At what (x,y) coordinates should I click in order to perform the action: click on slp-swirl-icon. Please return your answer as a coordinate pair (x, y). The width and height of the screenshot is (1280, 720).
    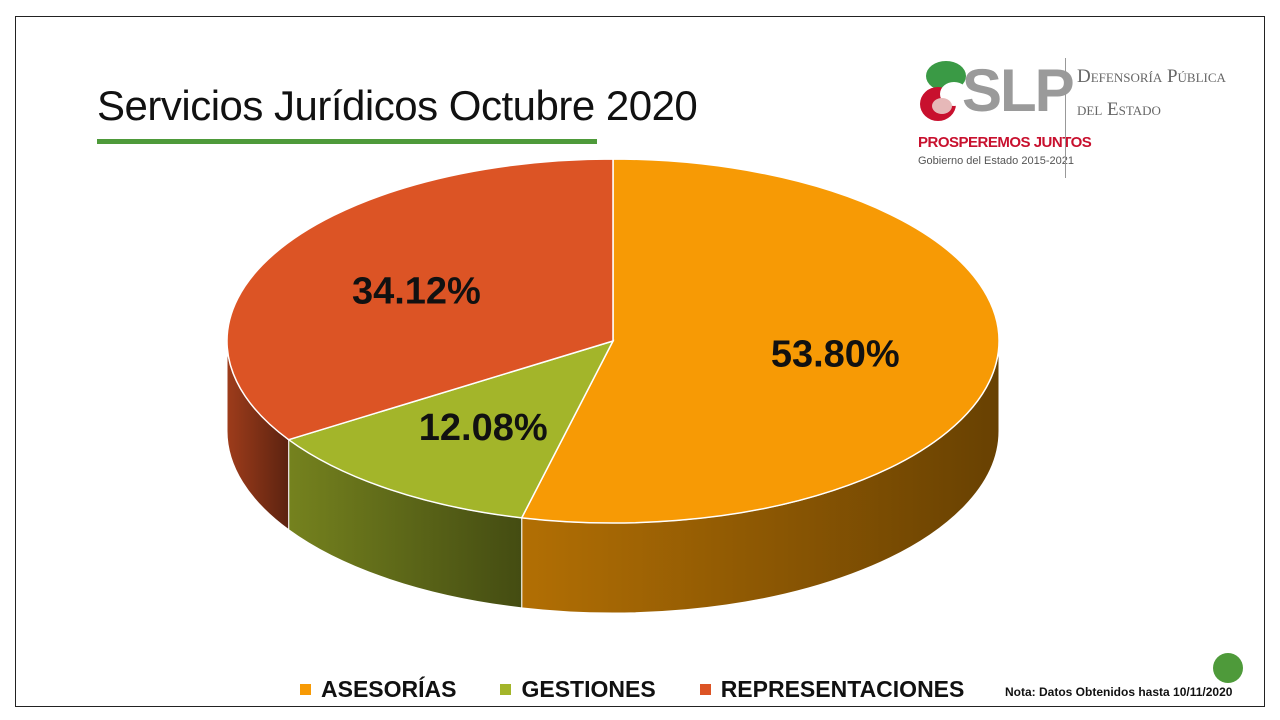
    Looking at the image, I should click on (944, 91).